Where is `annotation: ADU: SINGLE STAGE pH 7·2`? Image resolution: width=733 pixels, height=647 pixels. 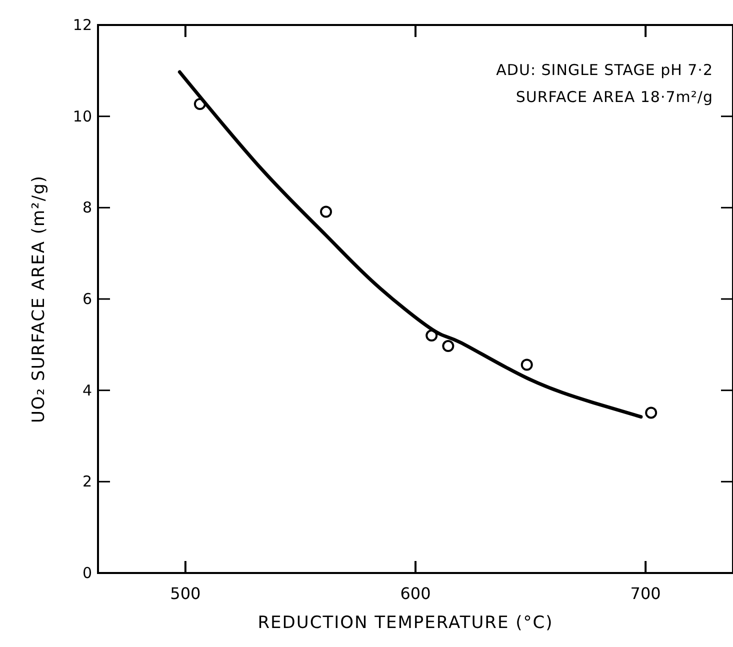 annotation: ADU: SINGLE STAGE pH 7·2 is located at coordinates (604, 70).